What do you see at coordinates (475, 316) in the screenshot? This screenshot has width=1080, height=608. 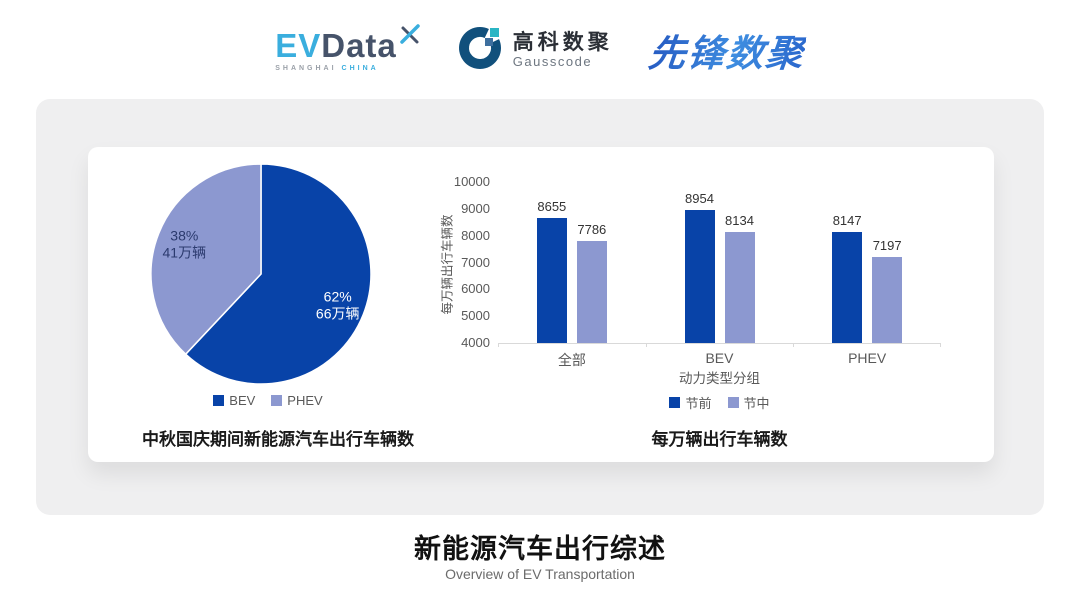 I see `y-tick-label: 5000` at bounding box center [475, 316].